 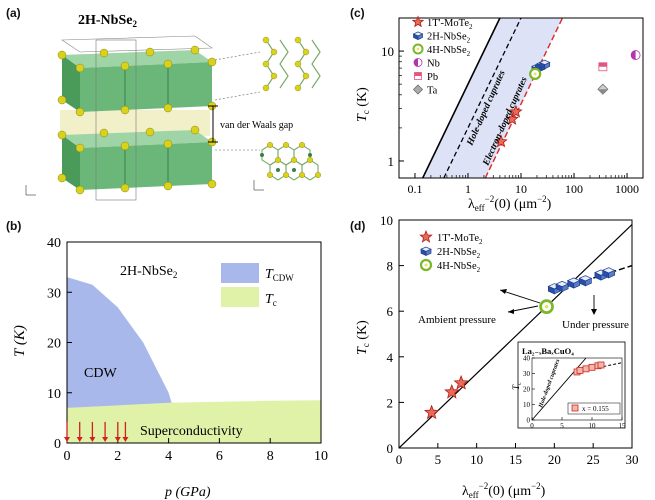 I want to click on legend-label-tc: Tc, so click(x=271, y=300).